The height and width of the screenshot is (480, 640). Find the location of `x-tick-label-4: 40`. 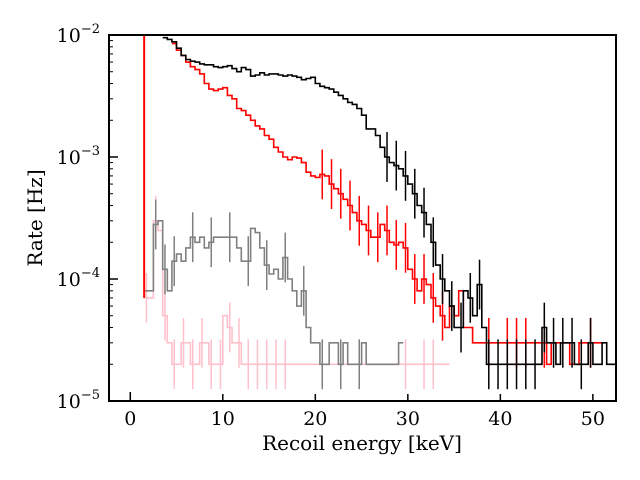

x-tick-label-4: 40 is located at coordinates (500, 419).